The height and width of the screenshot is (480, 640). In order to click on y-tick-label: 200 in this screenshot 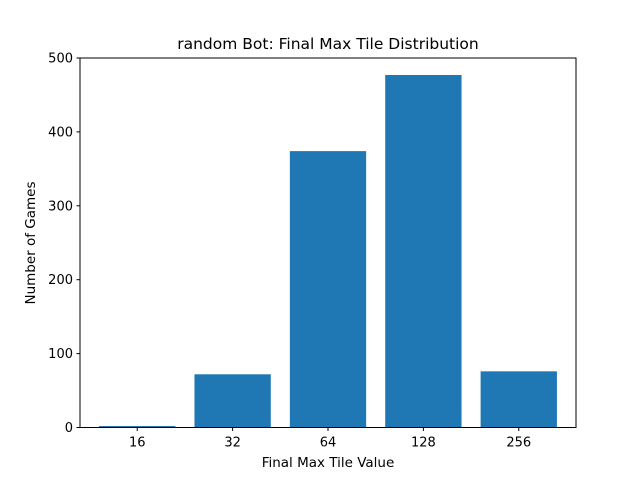, I will do `click(60, 280)`.